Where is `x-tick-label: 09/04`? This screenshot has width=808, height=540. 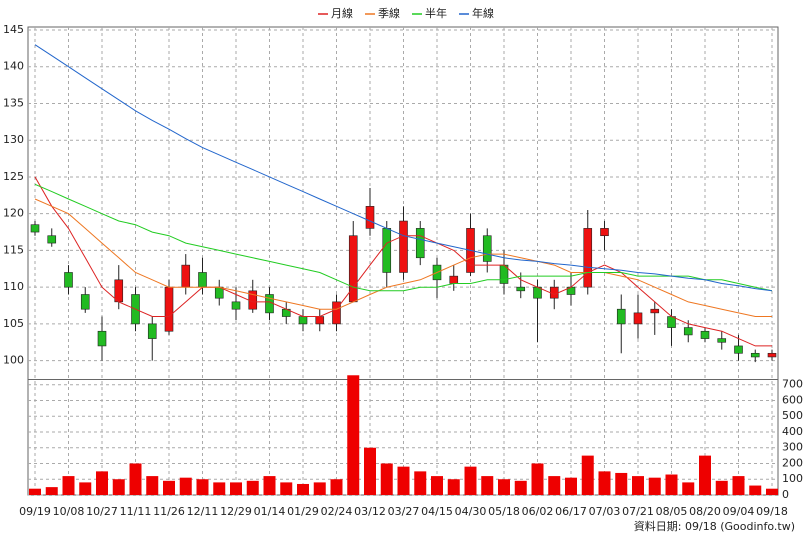
x-tick-label: 09/04 is located at coordinates (739, 511).